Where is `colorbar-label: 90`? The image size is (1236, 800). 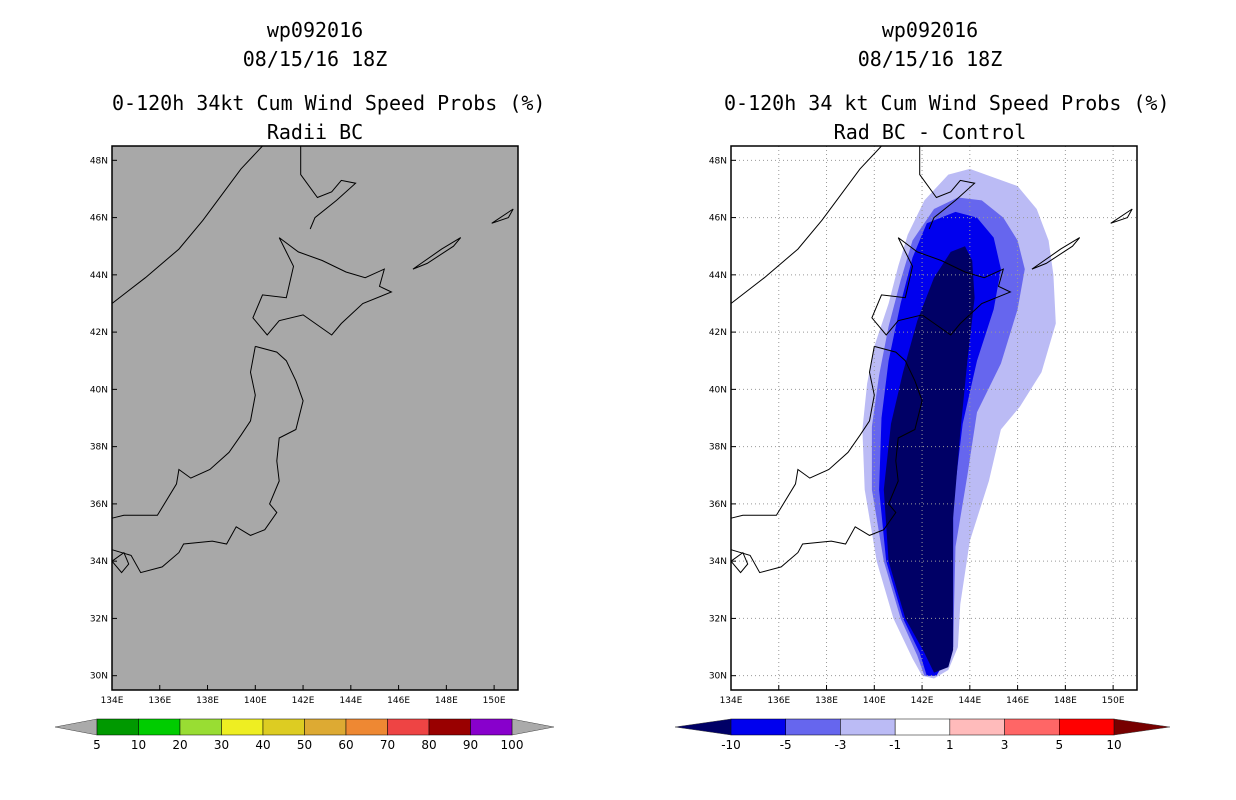
colorbar-label: 90 is located at coordinates (470, 745).